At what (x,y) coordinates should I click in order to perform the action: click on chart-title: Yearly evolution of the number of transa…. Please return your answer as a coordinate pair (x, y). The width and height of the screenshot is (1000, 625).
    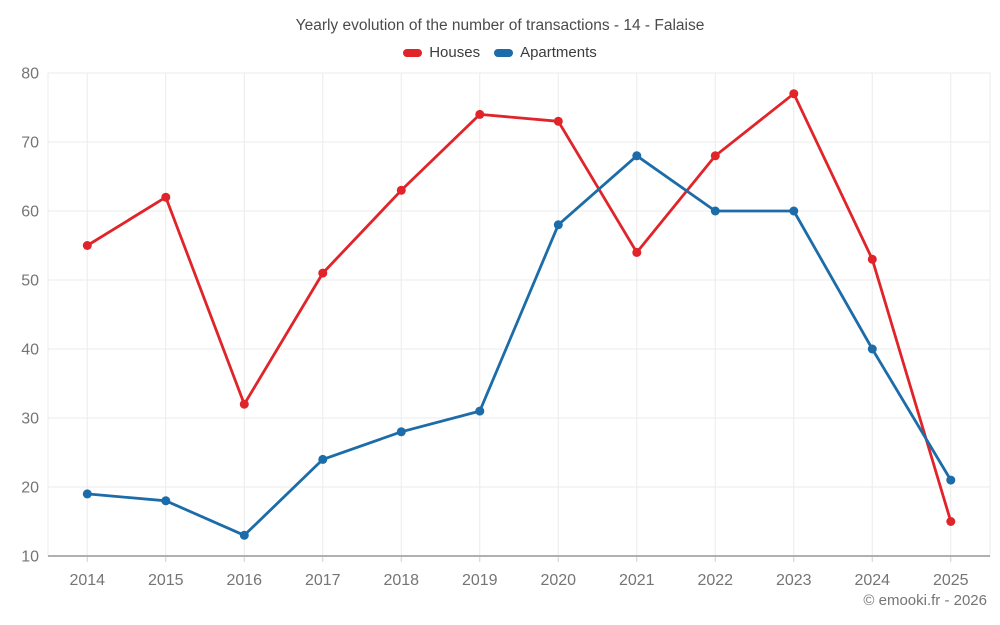
    Looking at the image, I should click on (500, 25).